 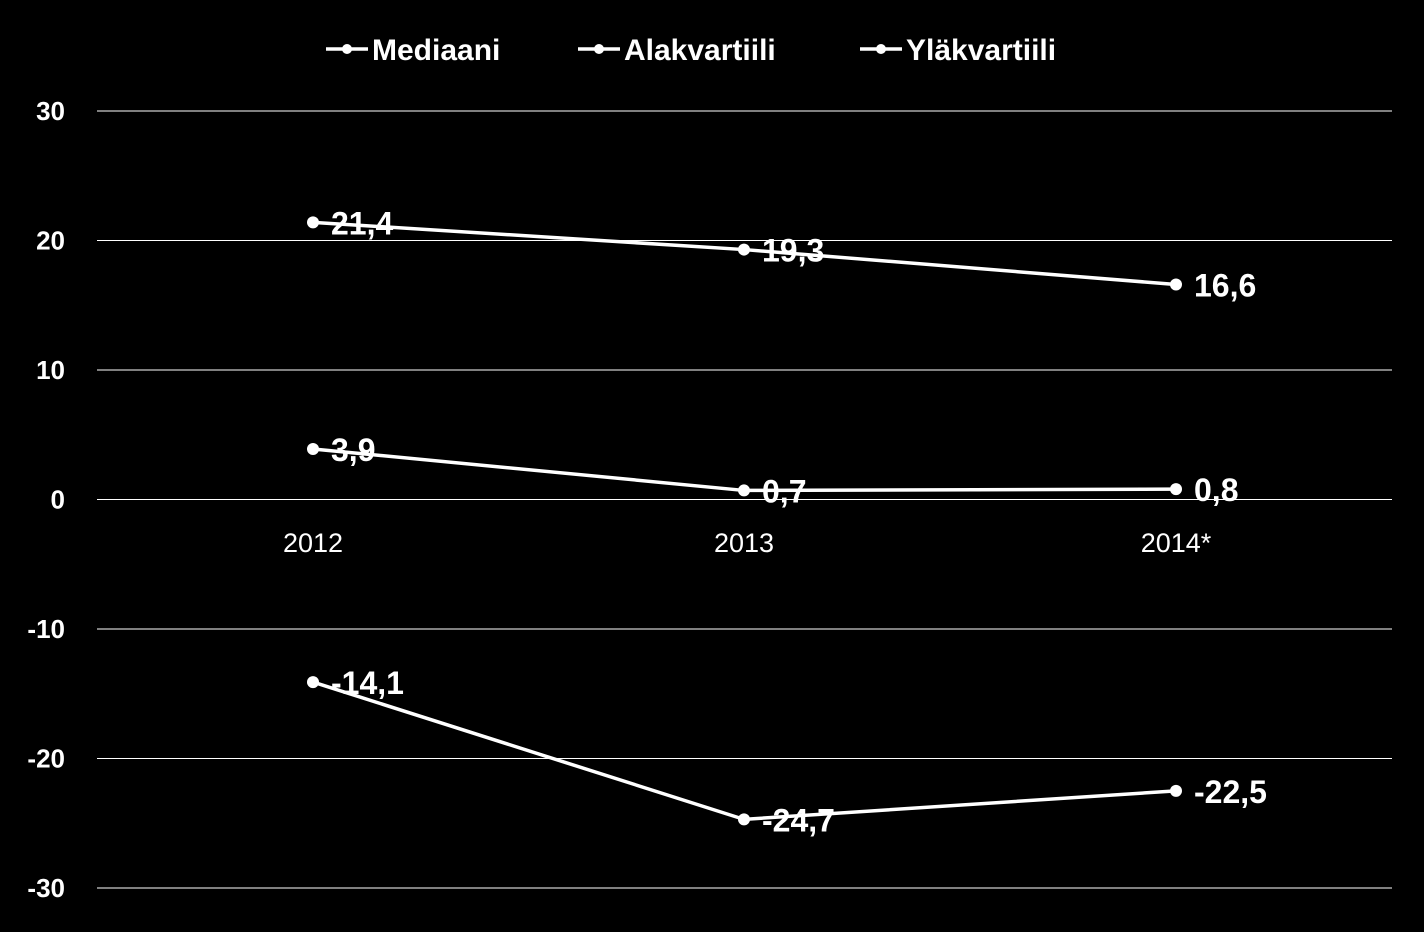 I want to click on data-label: 19,3, so click(x=793, y=251).